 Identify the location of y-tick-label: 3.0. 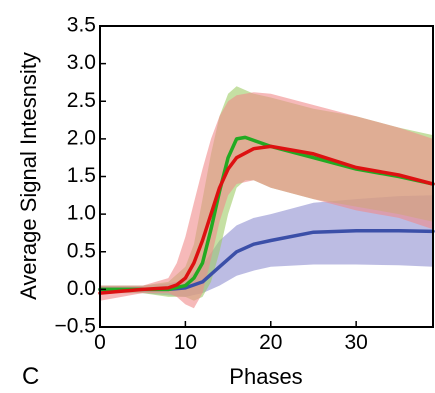
(81, 62).